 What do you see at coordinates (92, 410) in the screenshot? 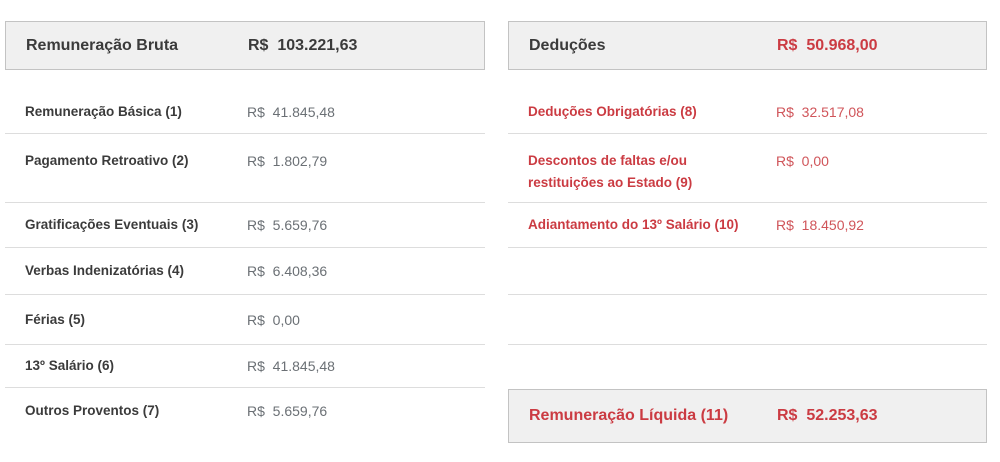
I see `row-label: Outros Proventos (7)` at bounding box center [92, 410].